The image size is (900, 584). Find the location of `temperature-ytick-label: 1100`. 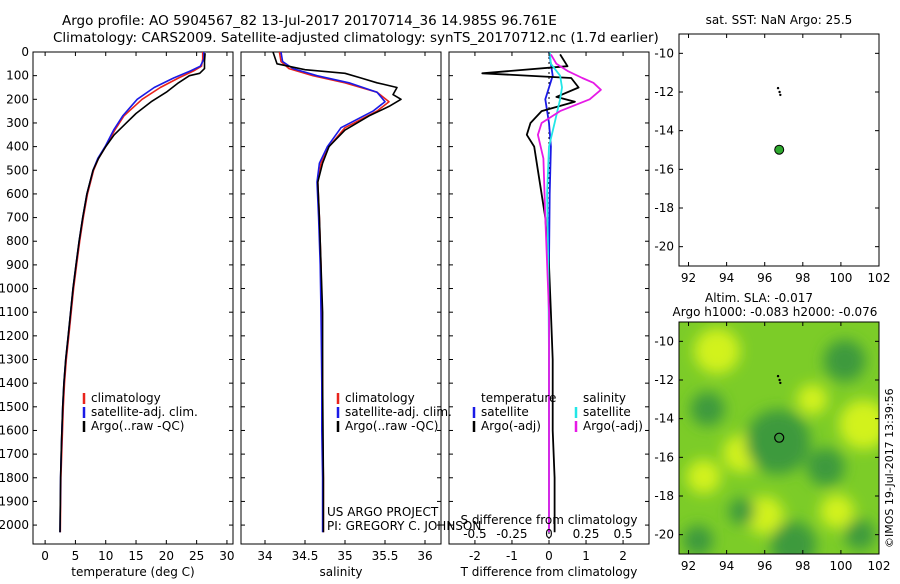

temperature-ytick-label: 1100 is located at coordinates (14, 312).